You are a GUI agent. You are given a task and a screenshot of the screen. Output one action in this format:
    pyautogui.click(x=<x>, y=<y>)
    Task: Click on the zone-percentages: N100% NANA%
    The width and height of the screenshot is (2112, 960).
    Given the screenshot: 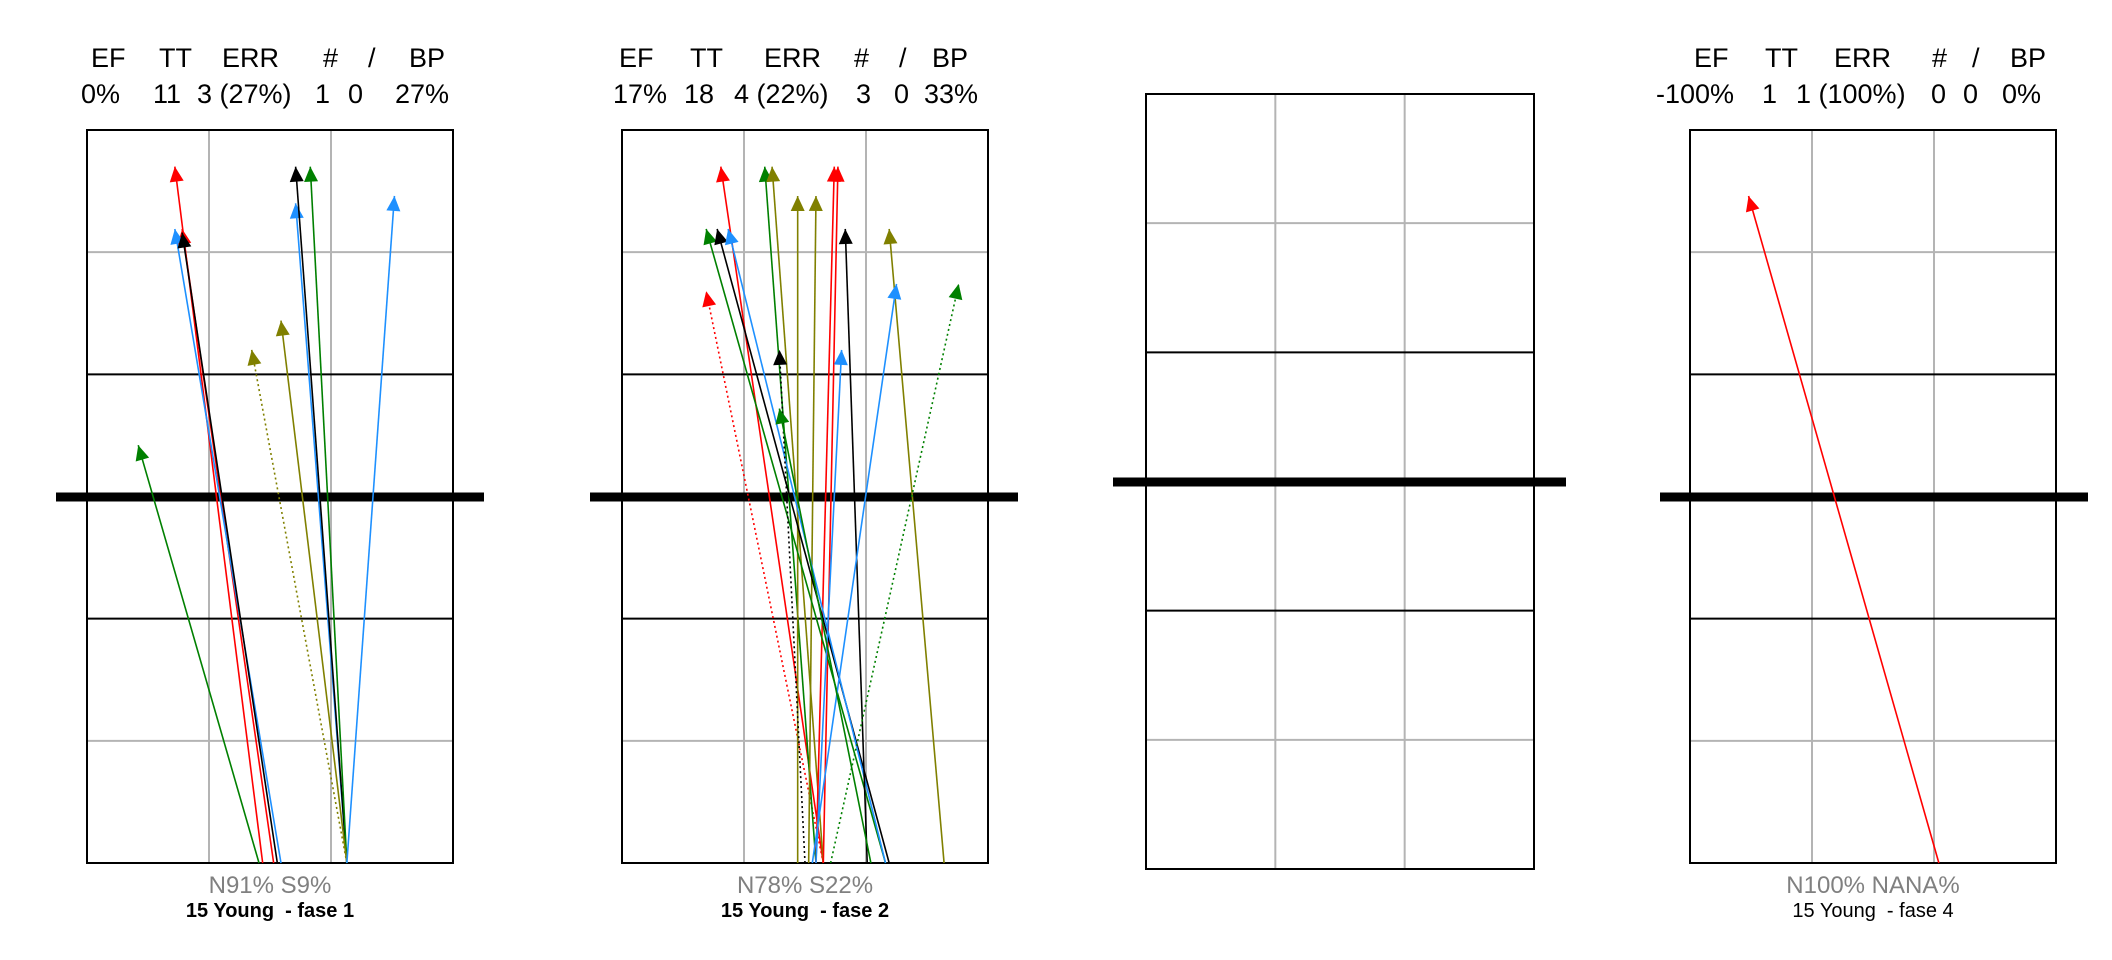 What is the action you would take?
    pyautogui.click(x=1872, y=885)
    